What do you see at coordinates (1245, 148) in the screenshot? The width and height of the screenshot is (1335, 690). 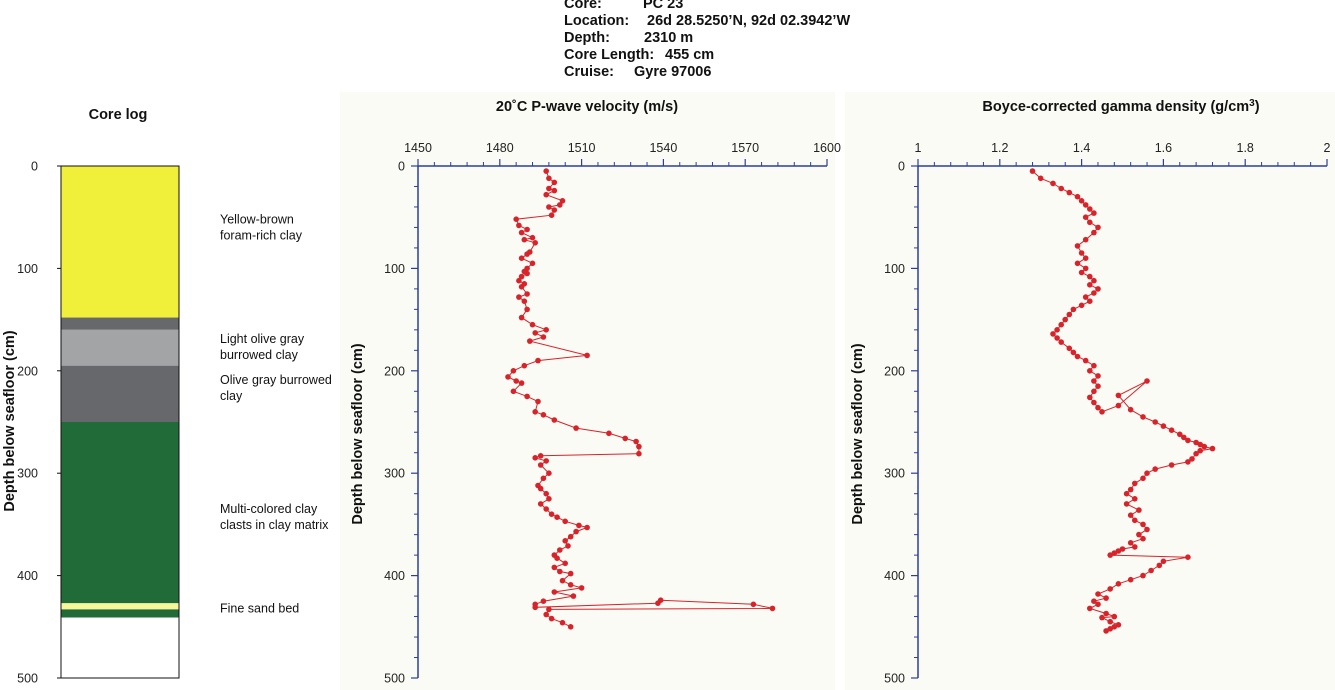 I see `density-xtick-label: 1.8` at bounding box center [1245, 148].